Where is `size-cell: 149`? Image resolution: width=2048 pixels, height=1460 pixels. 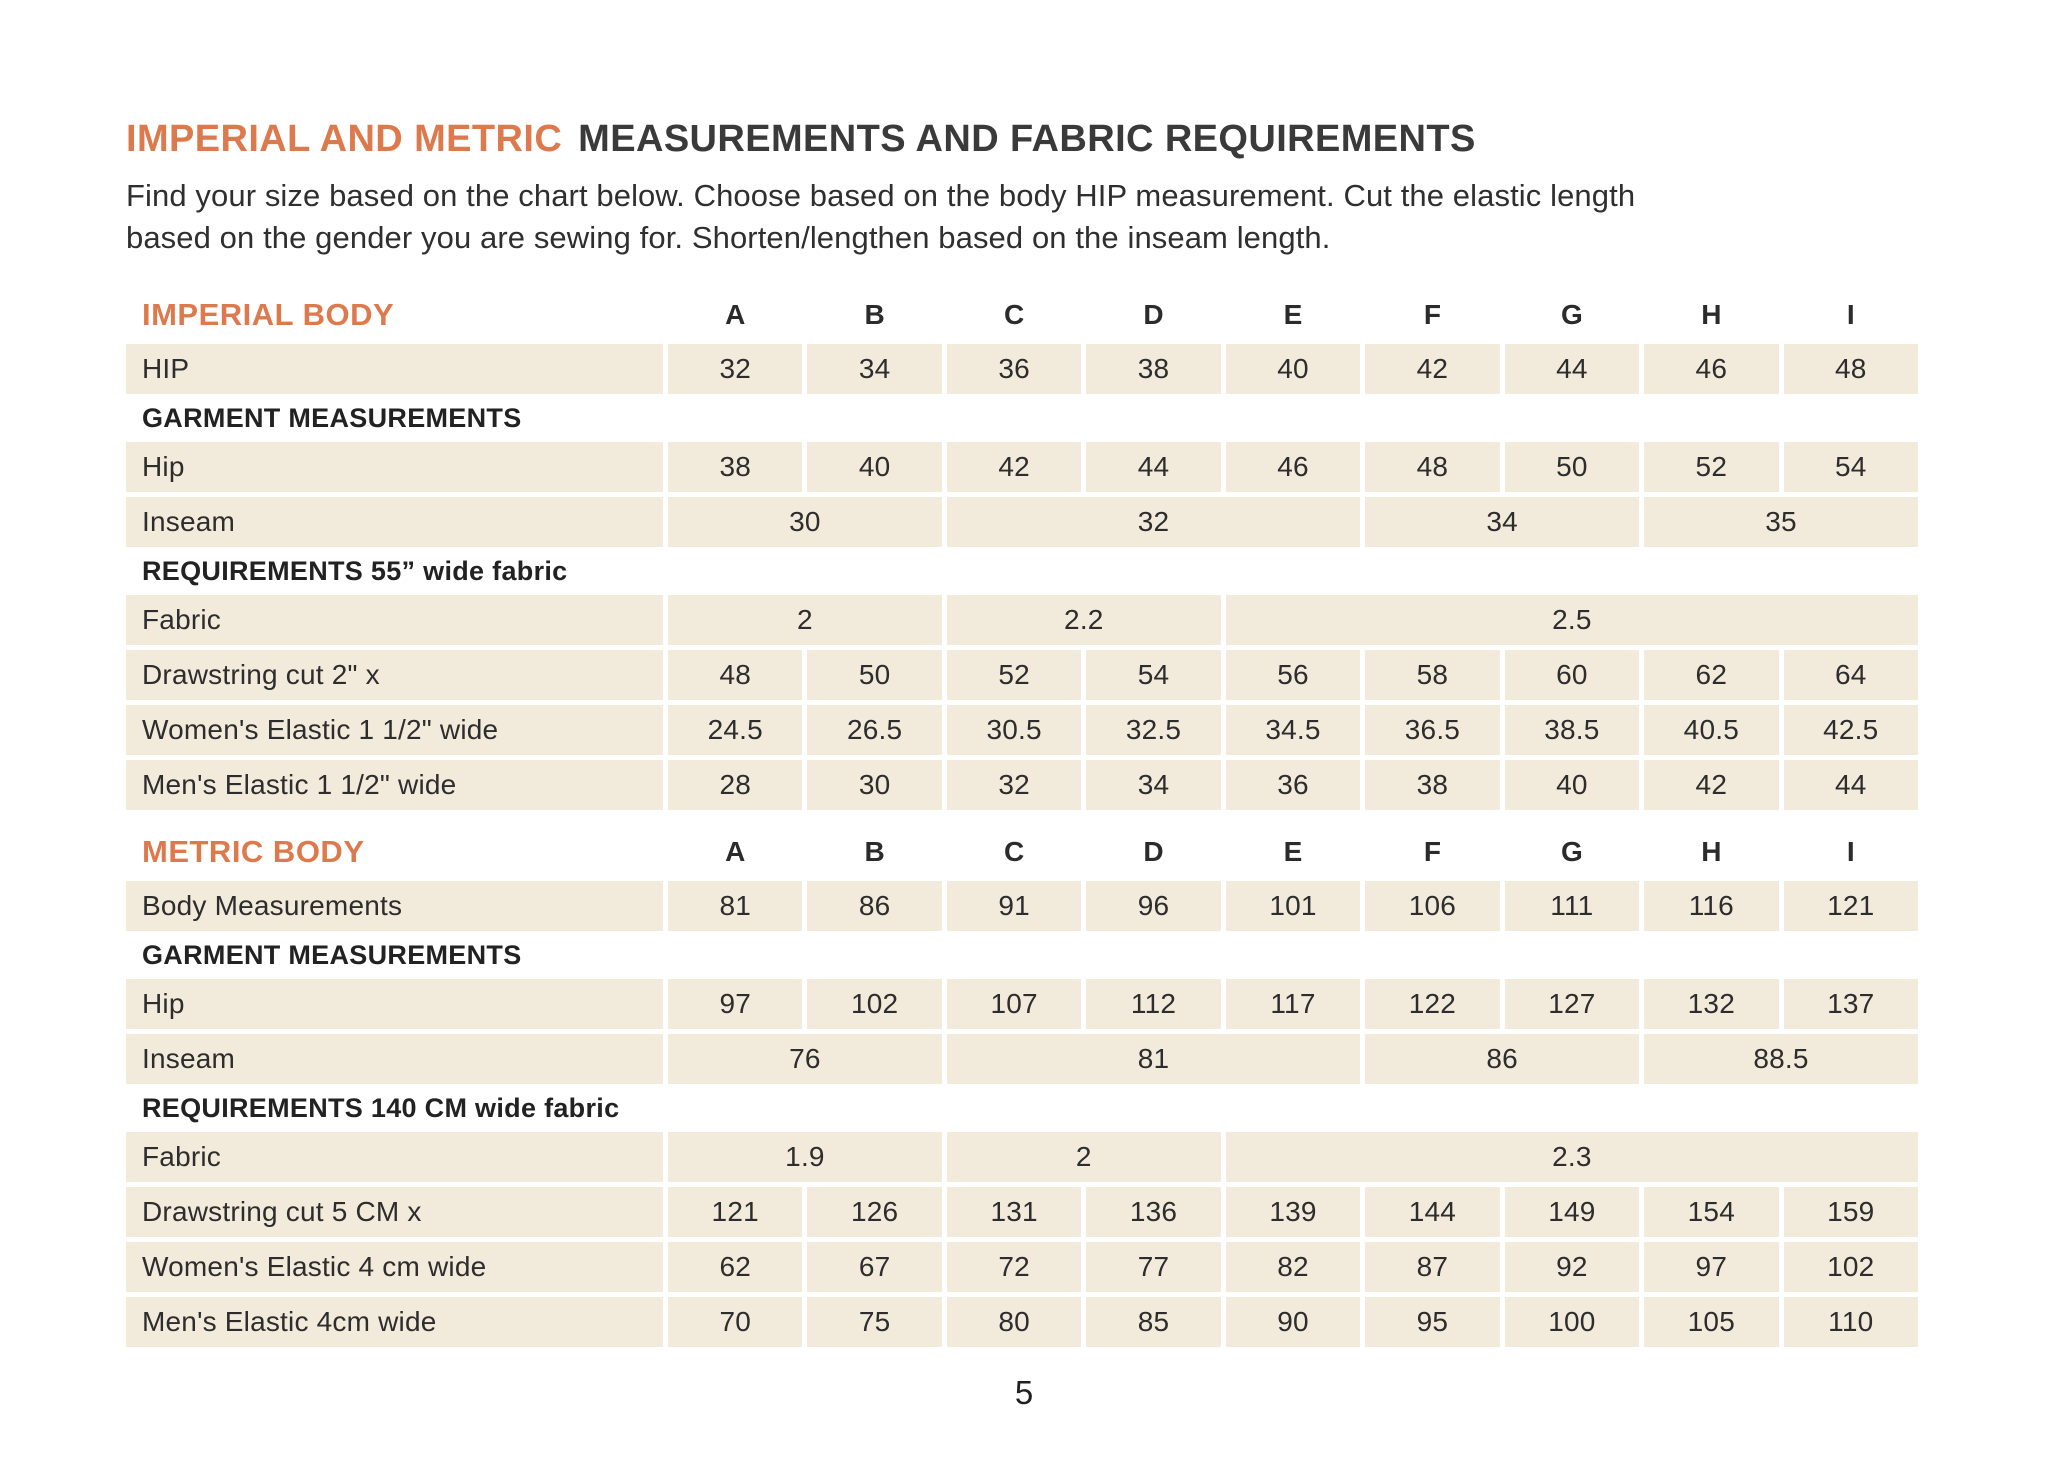 size-cell: 149 is located at coordinates (1572, 1212).